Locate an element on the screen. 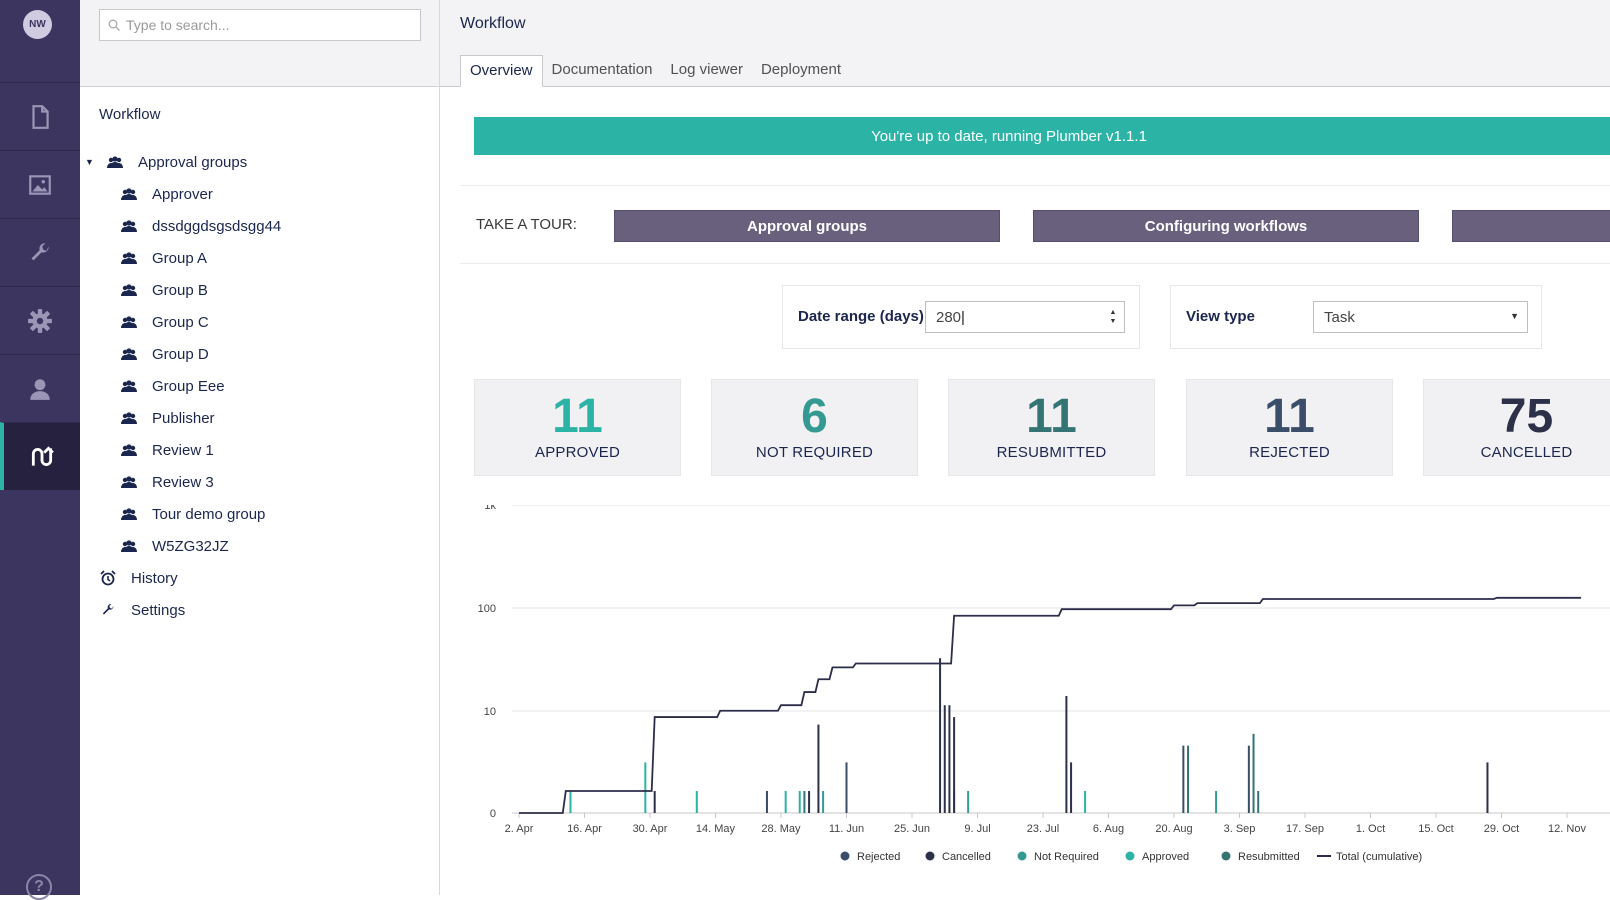 The height and width of the screenshot is (900, 1610). legend-item-label: Total (cumulative) is located at coordinates (1379, 857).